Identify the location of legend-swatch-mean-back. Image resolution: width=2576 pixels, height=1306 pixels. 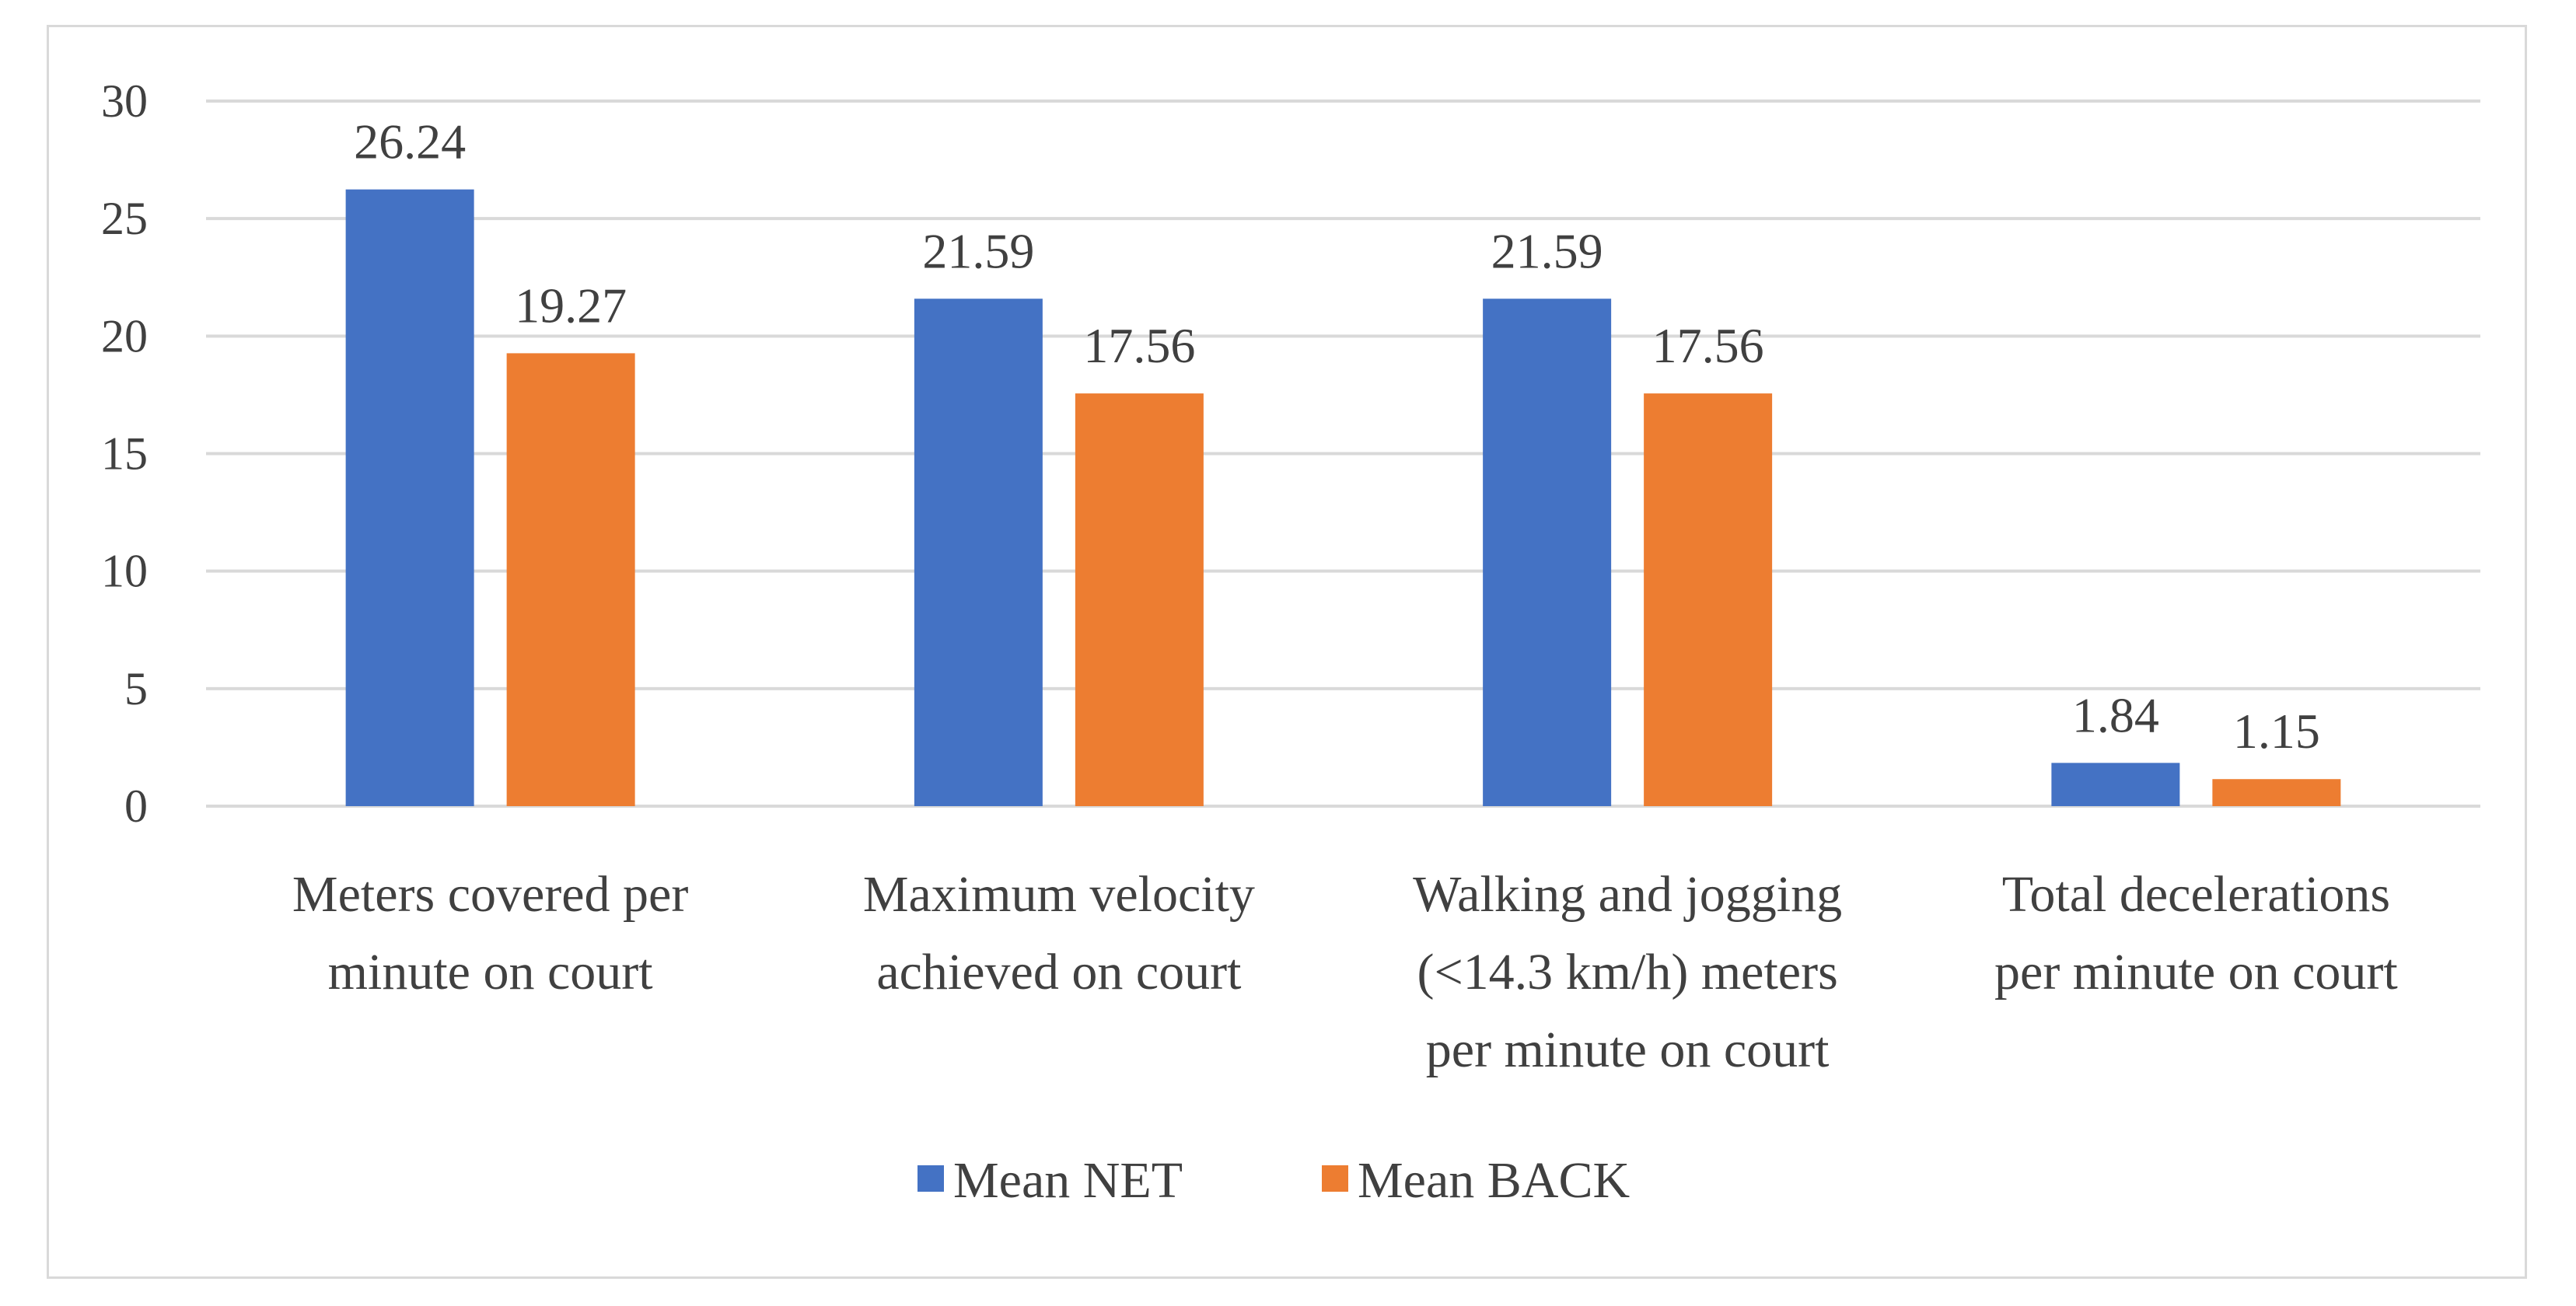
(1335, 1178).